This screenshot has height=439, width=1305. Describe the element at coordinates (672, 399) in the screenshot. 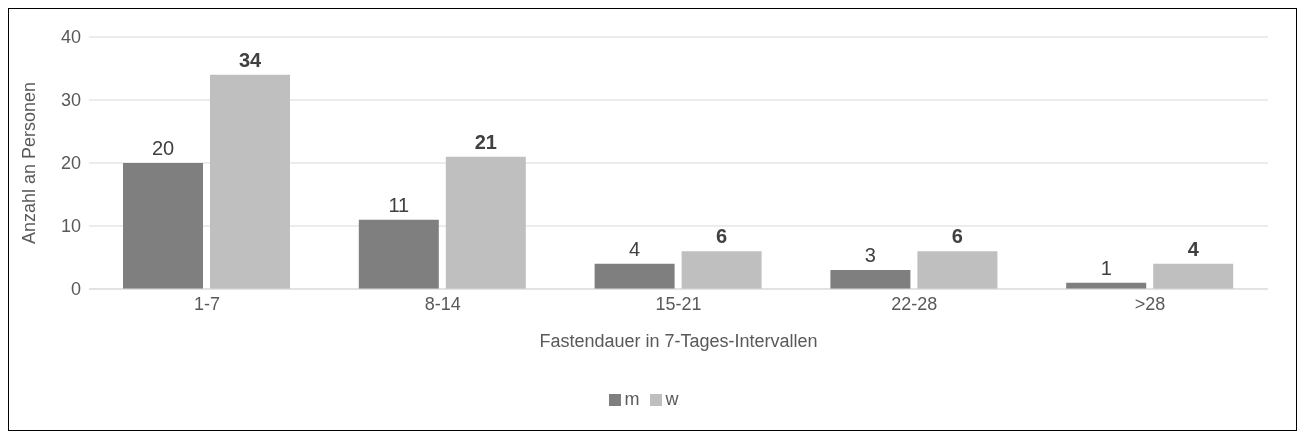

I see `legend-label: w` at that location.